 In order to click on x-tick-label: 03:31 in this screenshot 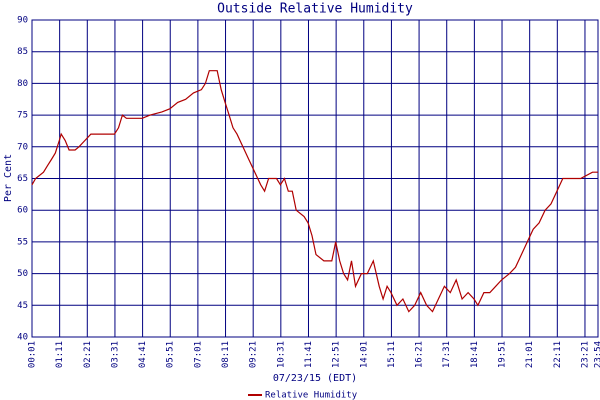, I will do `click(115, 354)`.